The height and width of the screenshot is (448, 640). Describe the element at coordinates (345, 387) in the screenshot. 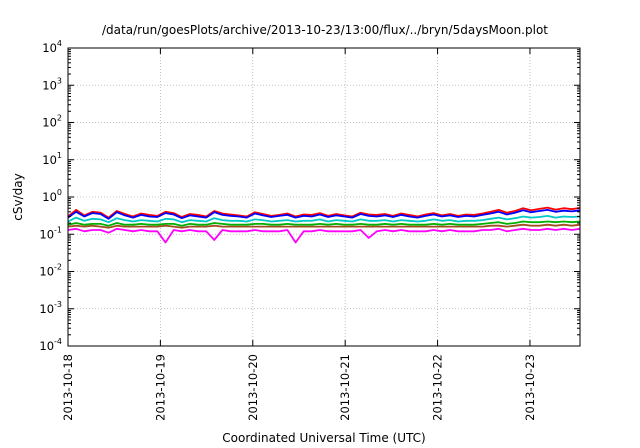

I see `x-tick-label: 2013-10-21` at that location.